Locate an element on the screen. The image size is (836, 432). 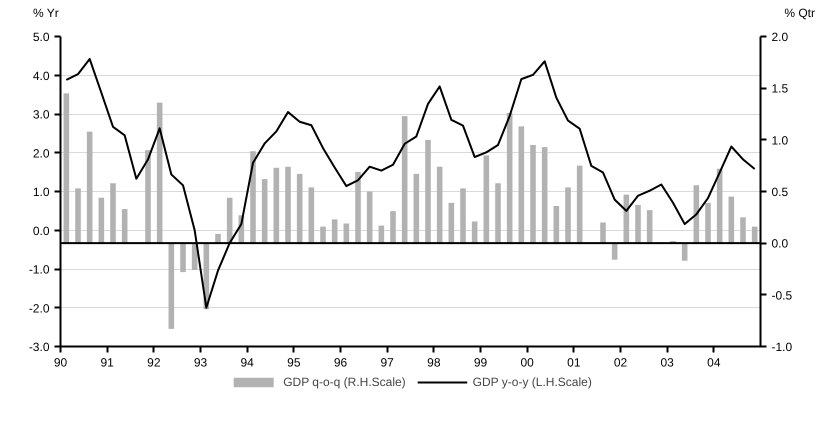
y2-tick-label: -1.0 is located at coordinates (782, 347).